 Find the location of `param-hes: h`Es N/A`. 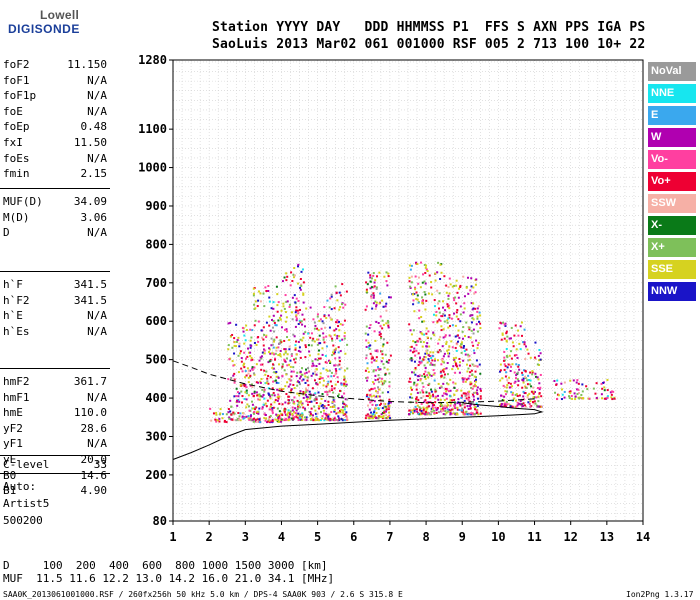

param-hes: h`Es N/A is located at coordinates (55, 332).